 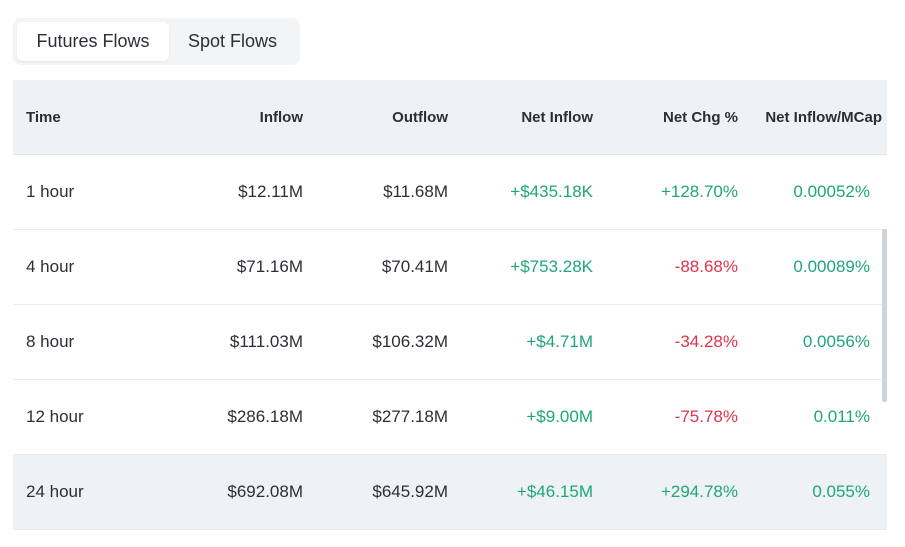 I want to click on cell-inflow: $286.18M, so click(x=265, y=416).